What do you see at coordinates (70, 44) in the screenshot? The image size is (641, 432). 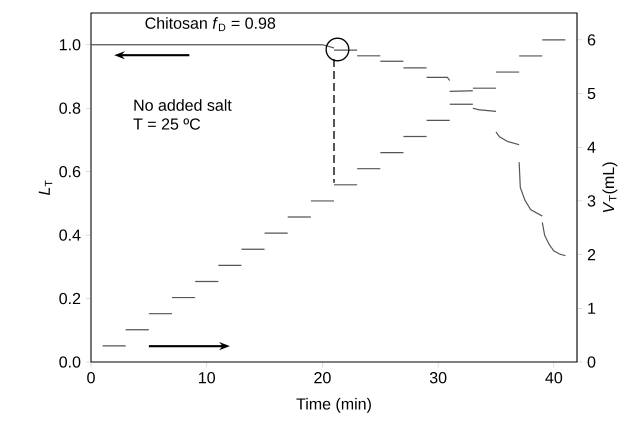 I see `y-tick-label: 1.0` at bounding box center [70, 44].